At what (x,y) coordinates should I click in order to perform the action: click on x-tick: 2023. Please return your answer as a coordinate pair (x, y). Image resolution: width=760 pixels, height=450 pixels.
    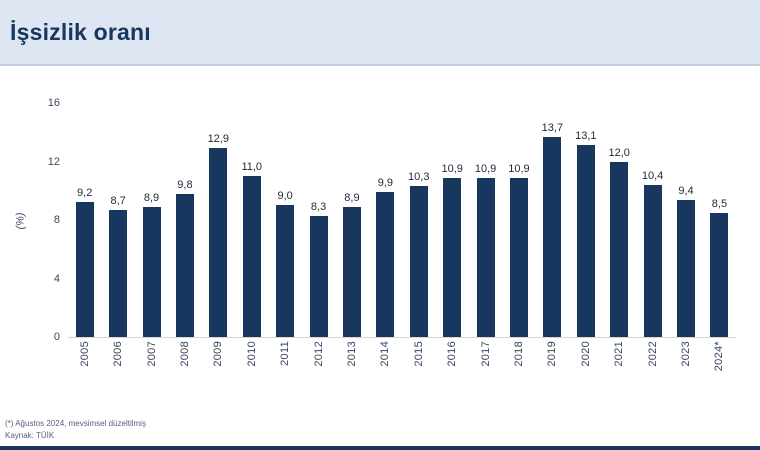
    Looking at the image, I should click on (685, 366).